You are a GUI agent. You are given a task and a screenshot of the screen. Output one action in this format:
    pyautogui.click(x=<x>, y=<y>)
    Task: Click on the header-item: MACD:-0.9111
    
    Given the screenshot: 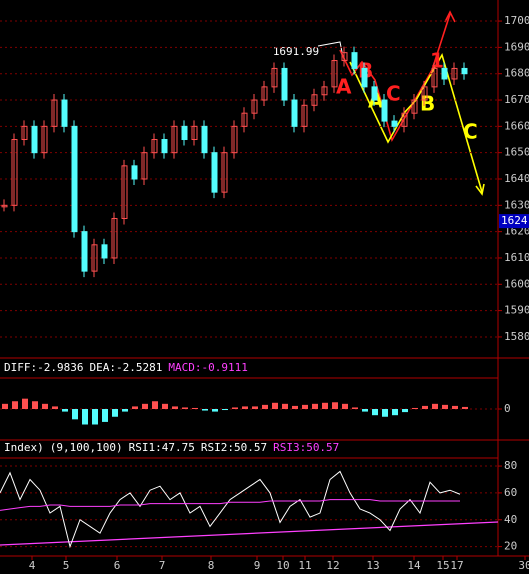 What is the action you would take?
    pyautogui.click(x=207, y=367)
    